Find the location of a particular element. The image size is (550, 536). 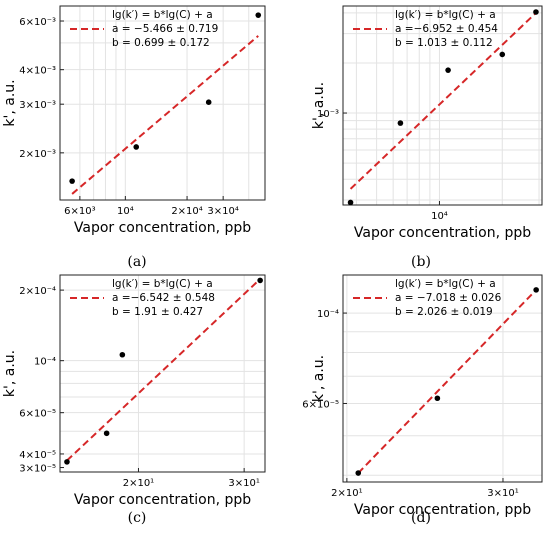

y-tick-label: 3×10⁻⁵ is located at coordinates (37, 469).